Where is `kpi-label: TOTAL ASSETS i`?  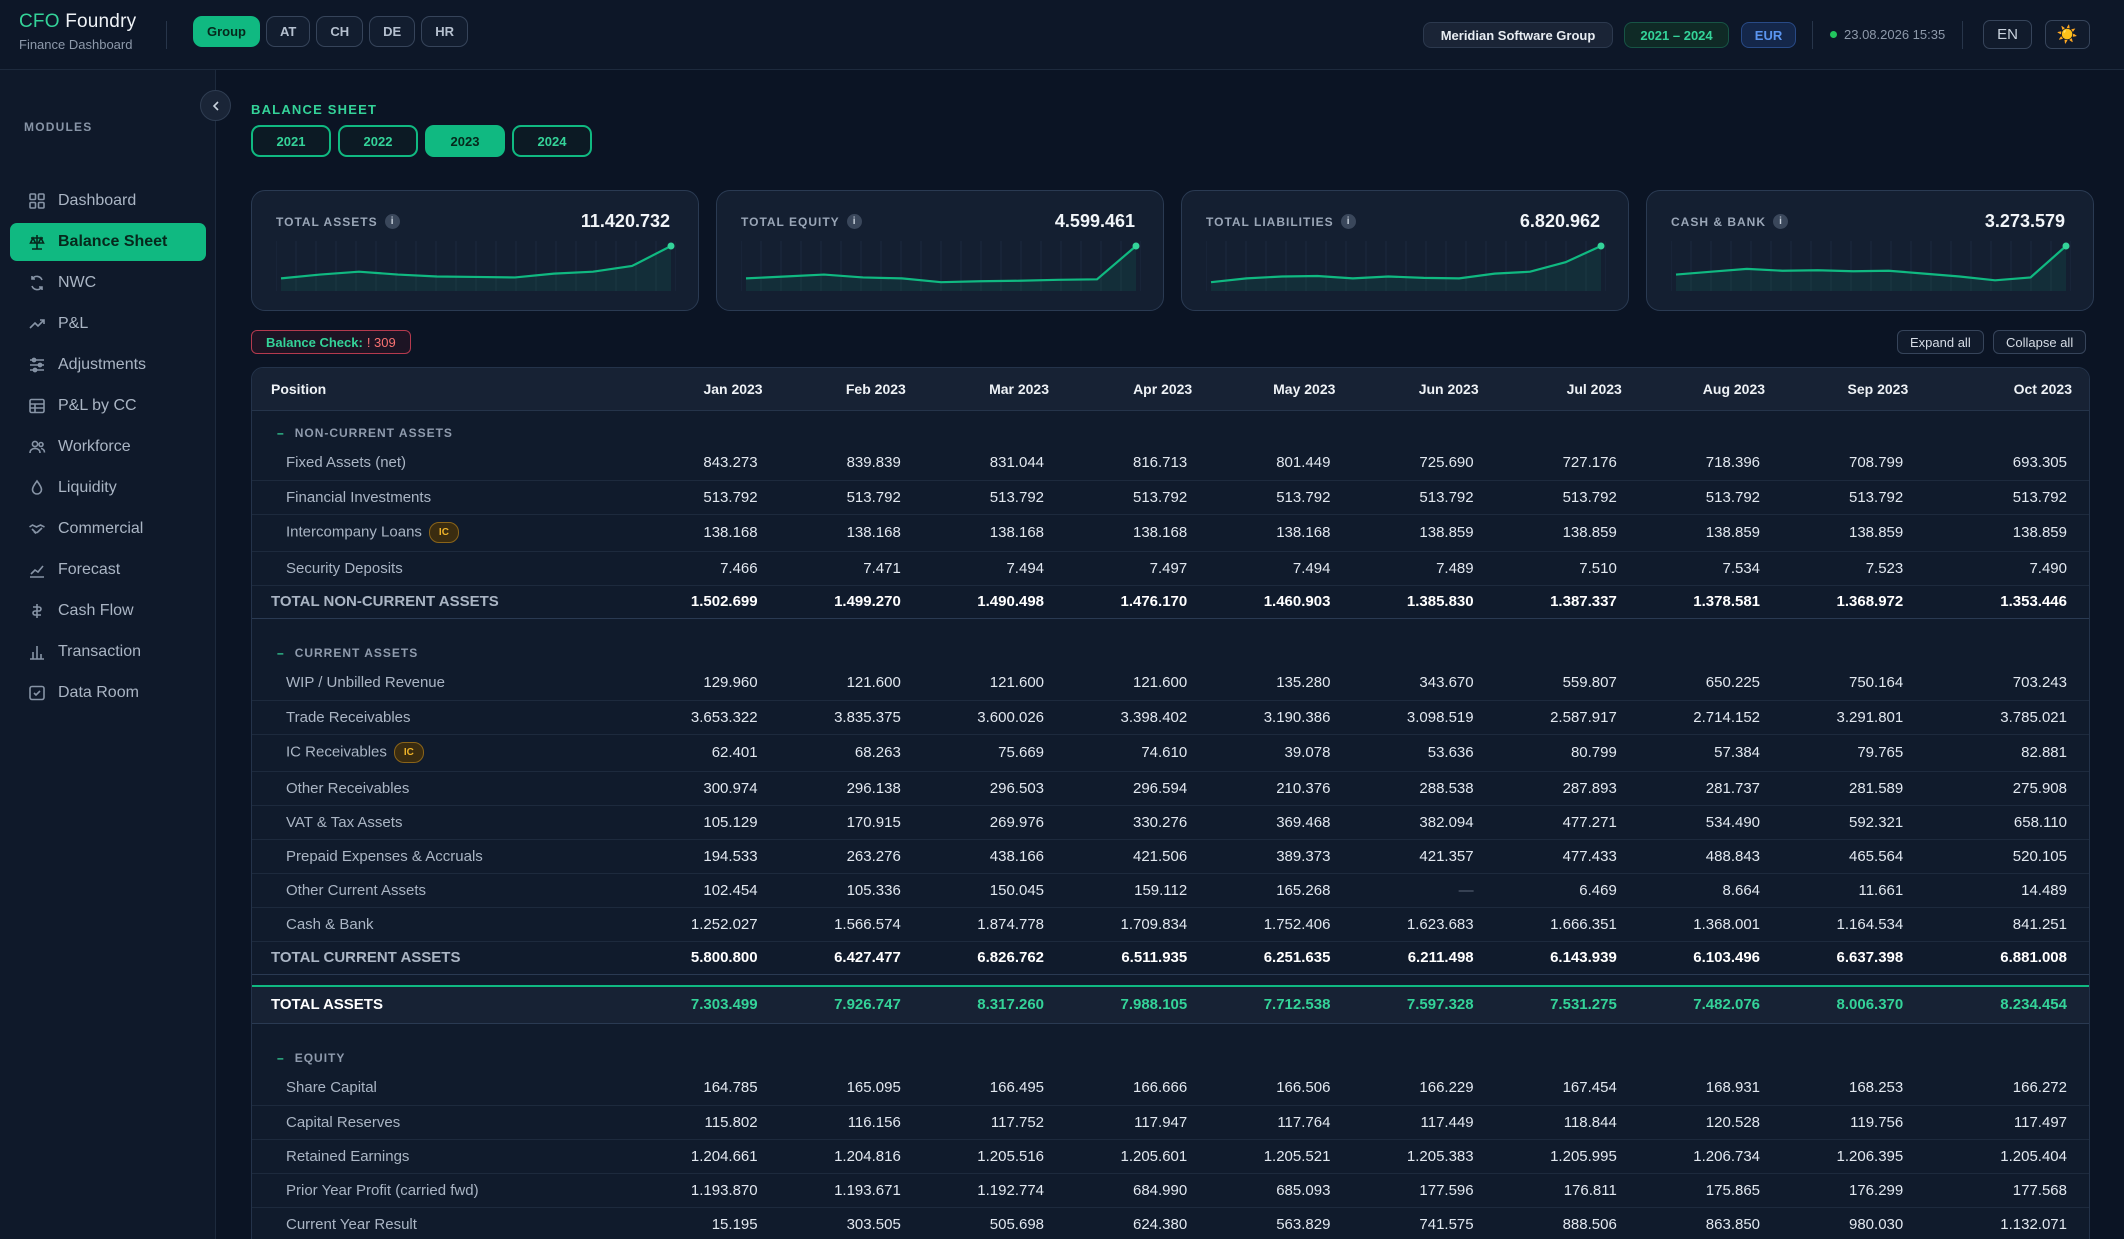 kpi-label: TOTAL ASSETS i is located at coordinates (338, 221).